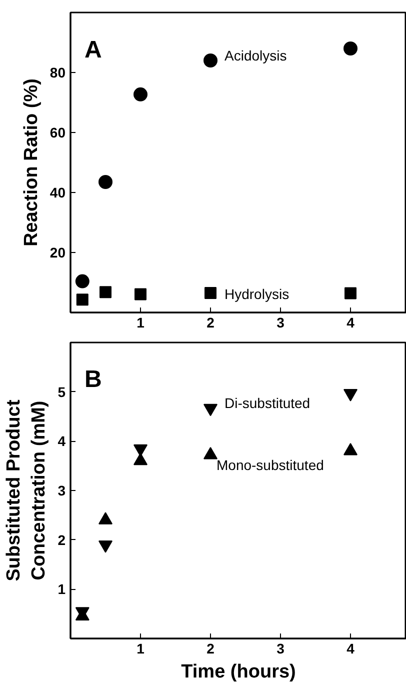 Image resolution: width=406 pixels, height=685 pixels. What do you see at coordinates (62, 441) in the screenshot?
I see `y-tick-label: 4` at bounding box center [62, 441].